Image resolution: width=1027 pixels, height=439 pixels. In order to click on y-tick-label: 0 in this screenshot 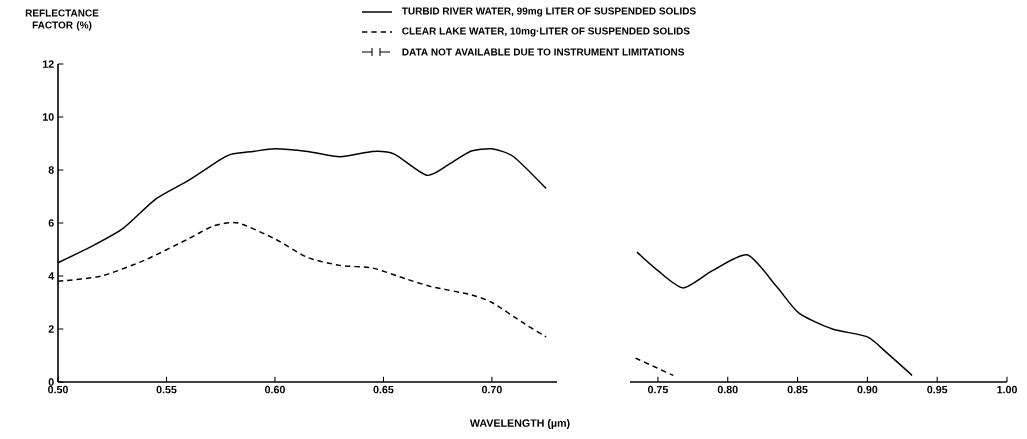, I will do `click(51, 382)`.